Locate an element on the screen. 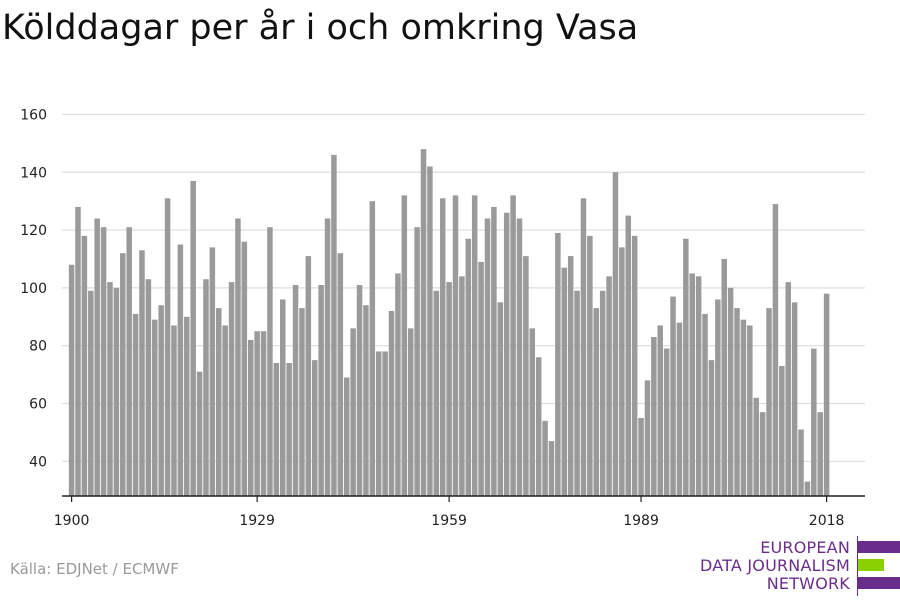 The height and width of the screenshot is (600, 900). bar-1912 is located at coordinates (148, 387).